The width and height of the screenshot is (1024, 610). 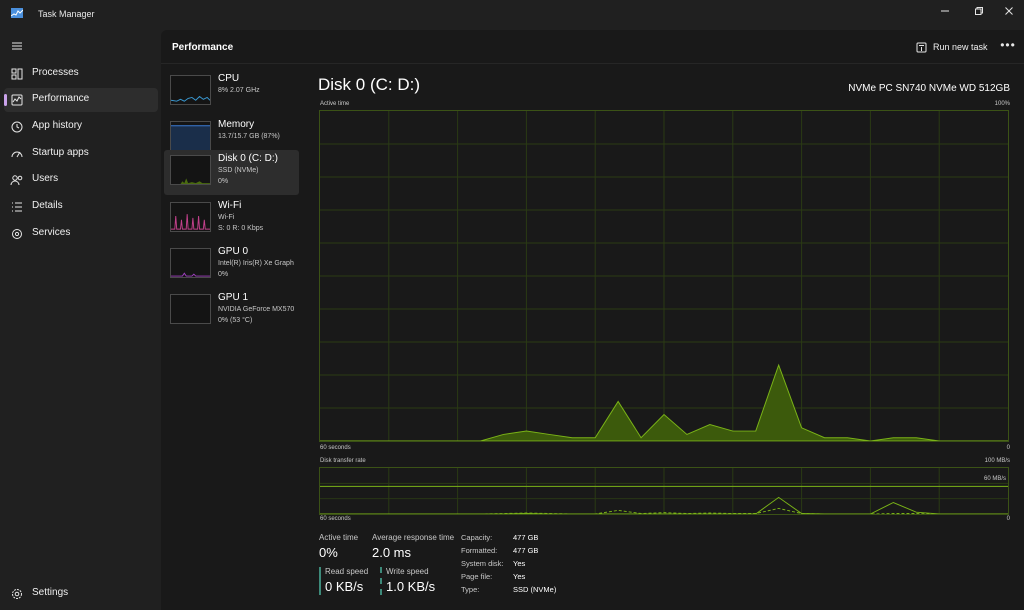 I want to click on device-value: S: 0 R: 0 Kbps, so click(x=241, y=228).